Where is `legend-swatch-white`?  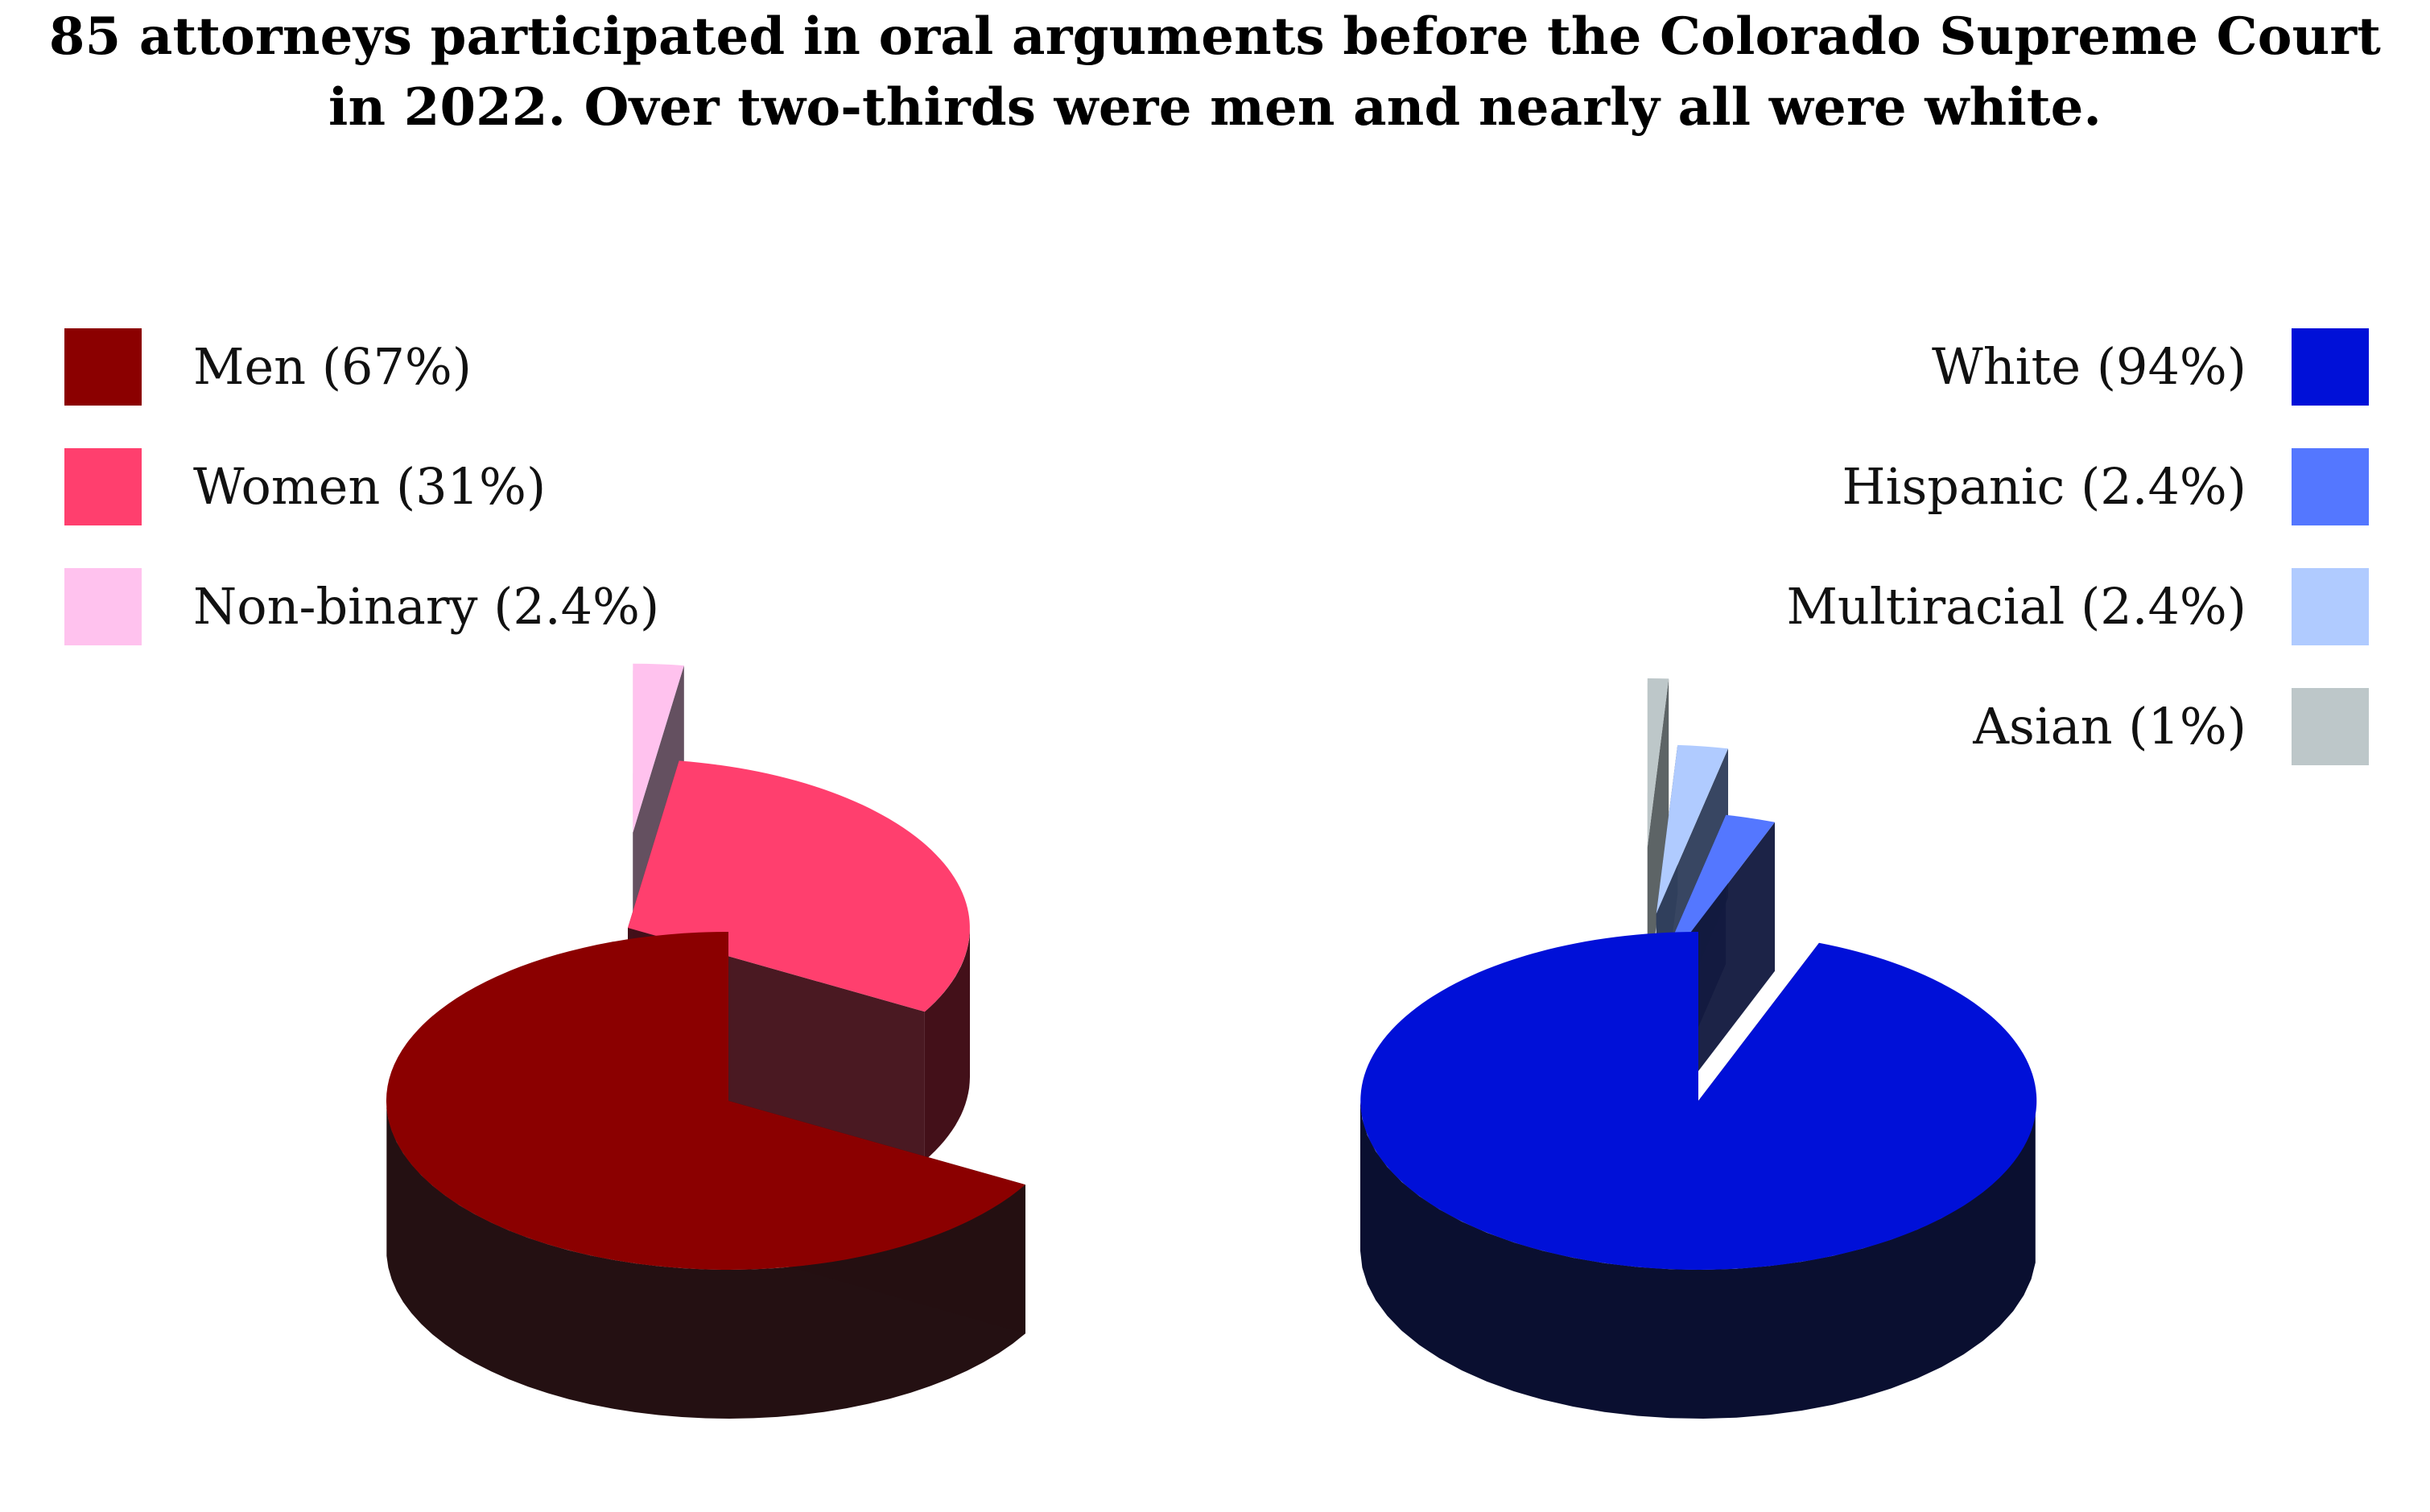
legend-swatch-white is located at coordinates (2330, 367).